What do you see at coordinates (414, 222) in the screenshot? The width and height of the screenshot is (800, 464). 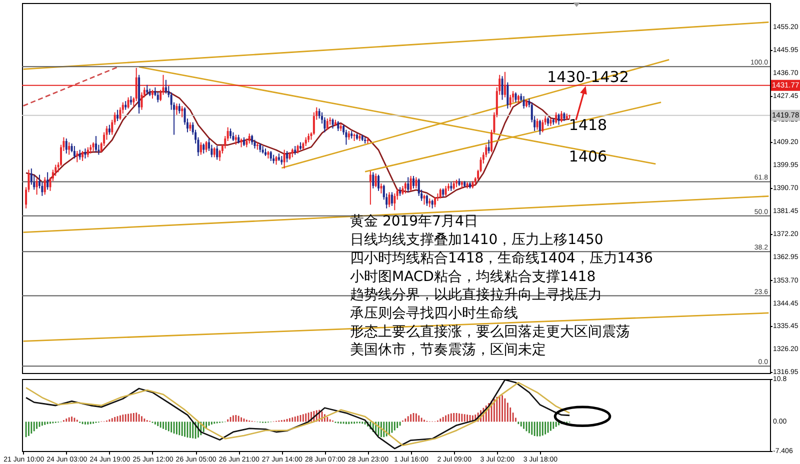 I see `annotation: 黄金 2019年7月4日` at bounding box center [414, 222].